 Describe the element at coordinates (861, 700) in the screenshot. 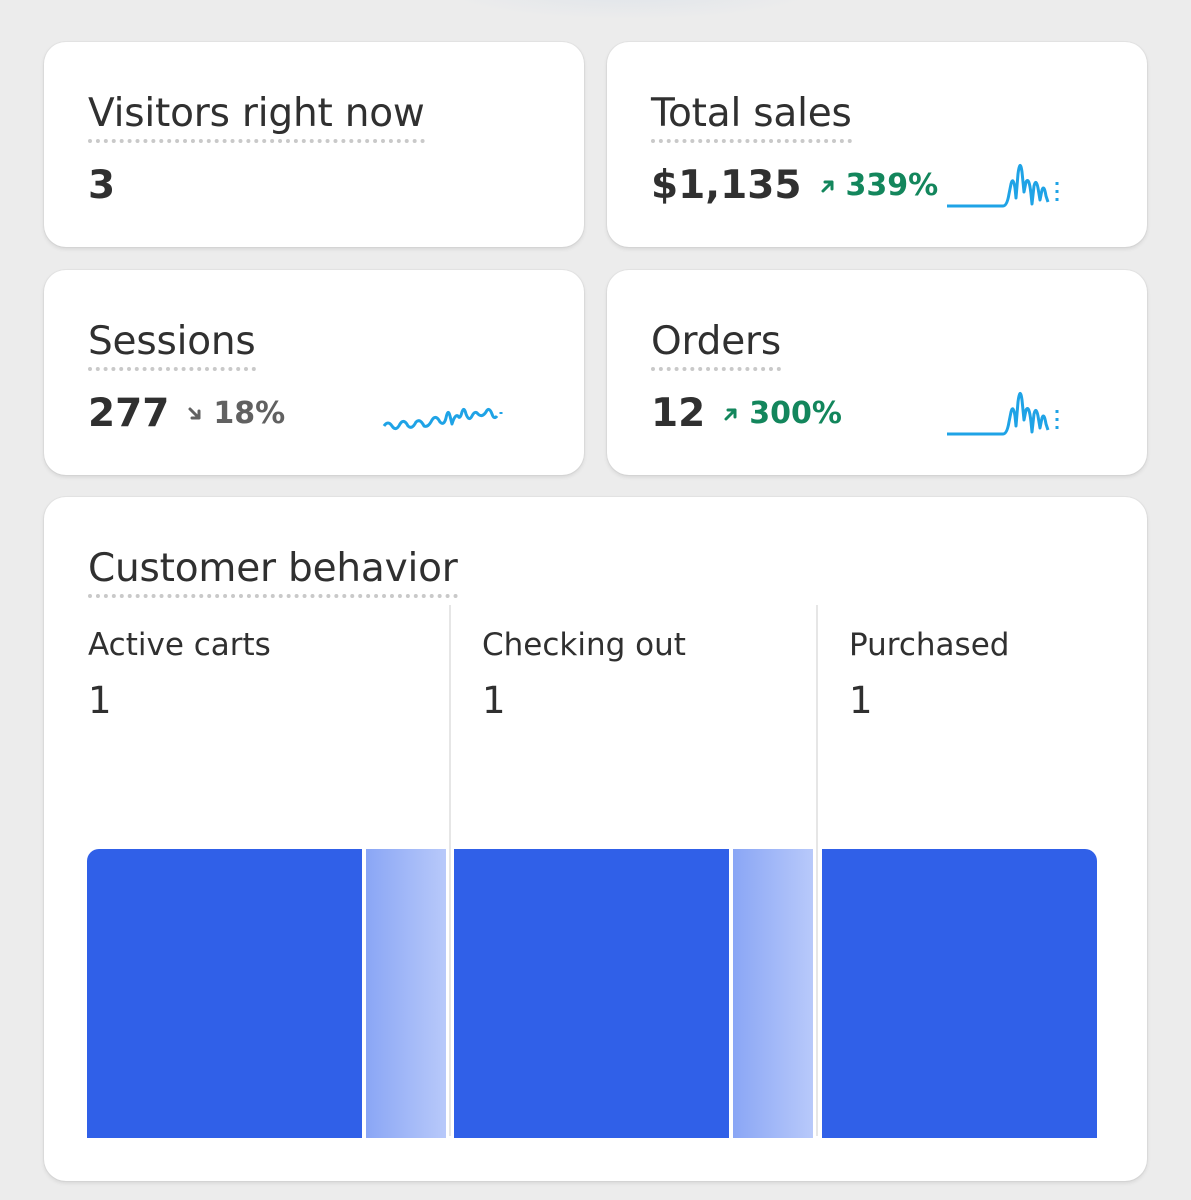

I see `stage-value-purchased: 1` at that location.